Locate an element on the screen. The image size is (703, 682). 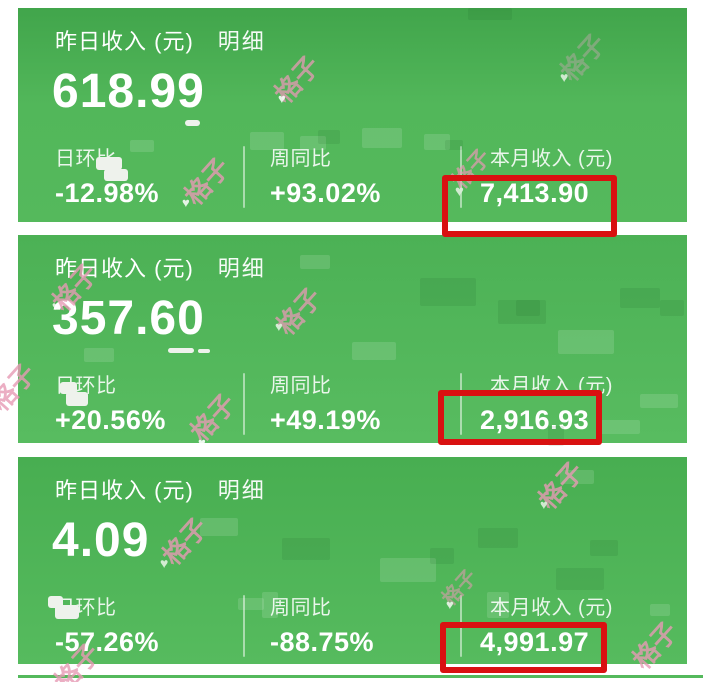
next-card-edge is located at coordinates (360, 676).